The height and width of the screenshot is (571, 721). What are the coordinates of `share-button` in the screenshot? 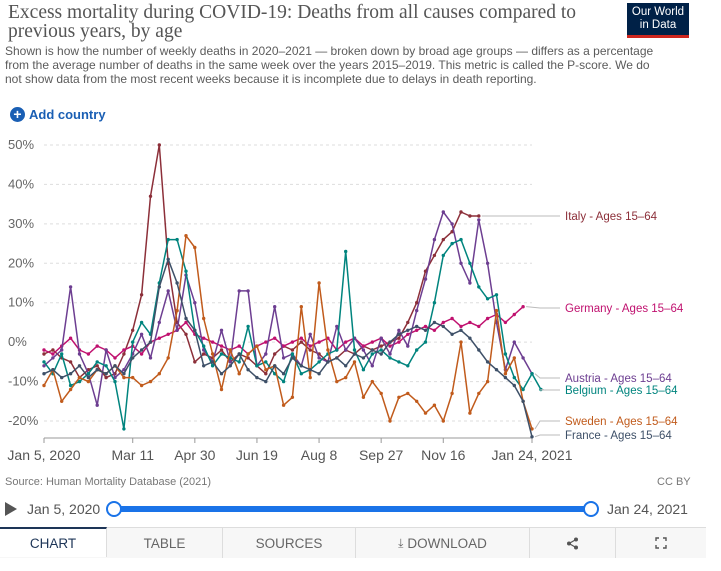 It's located at (573, 543).